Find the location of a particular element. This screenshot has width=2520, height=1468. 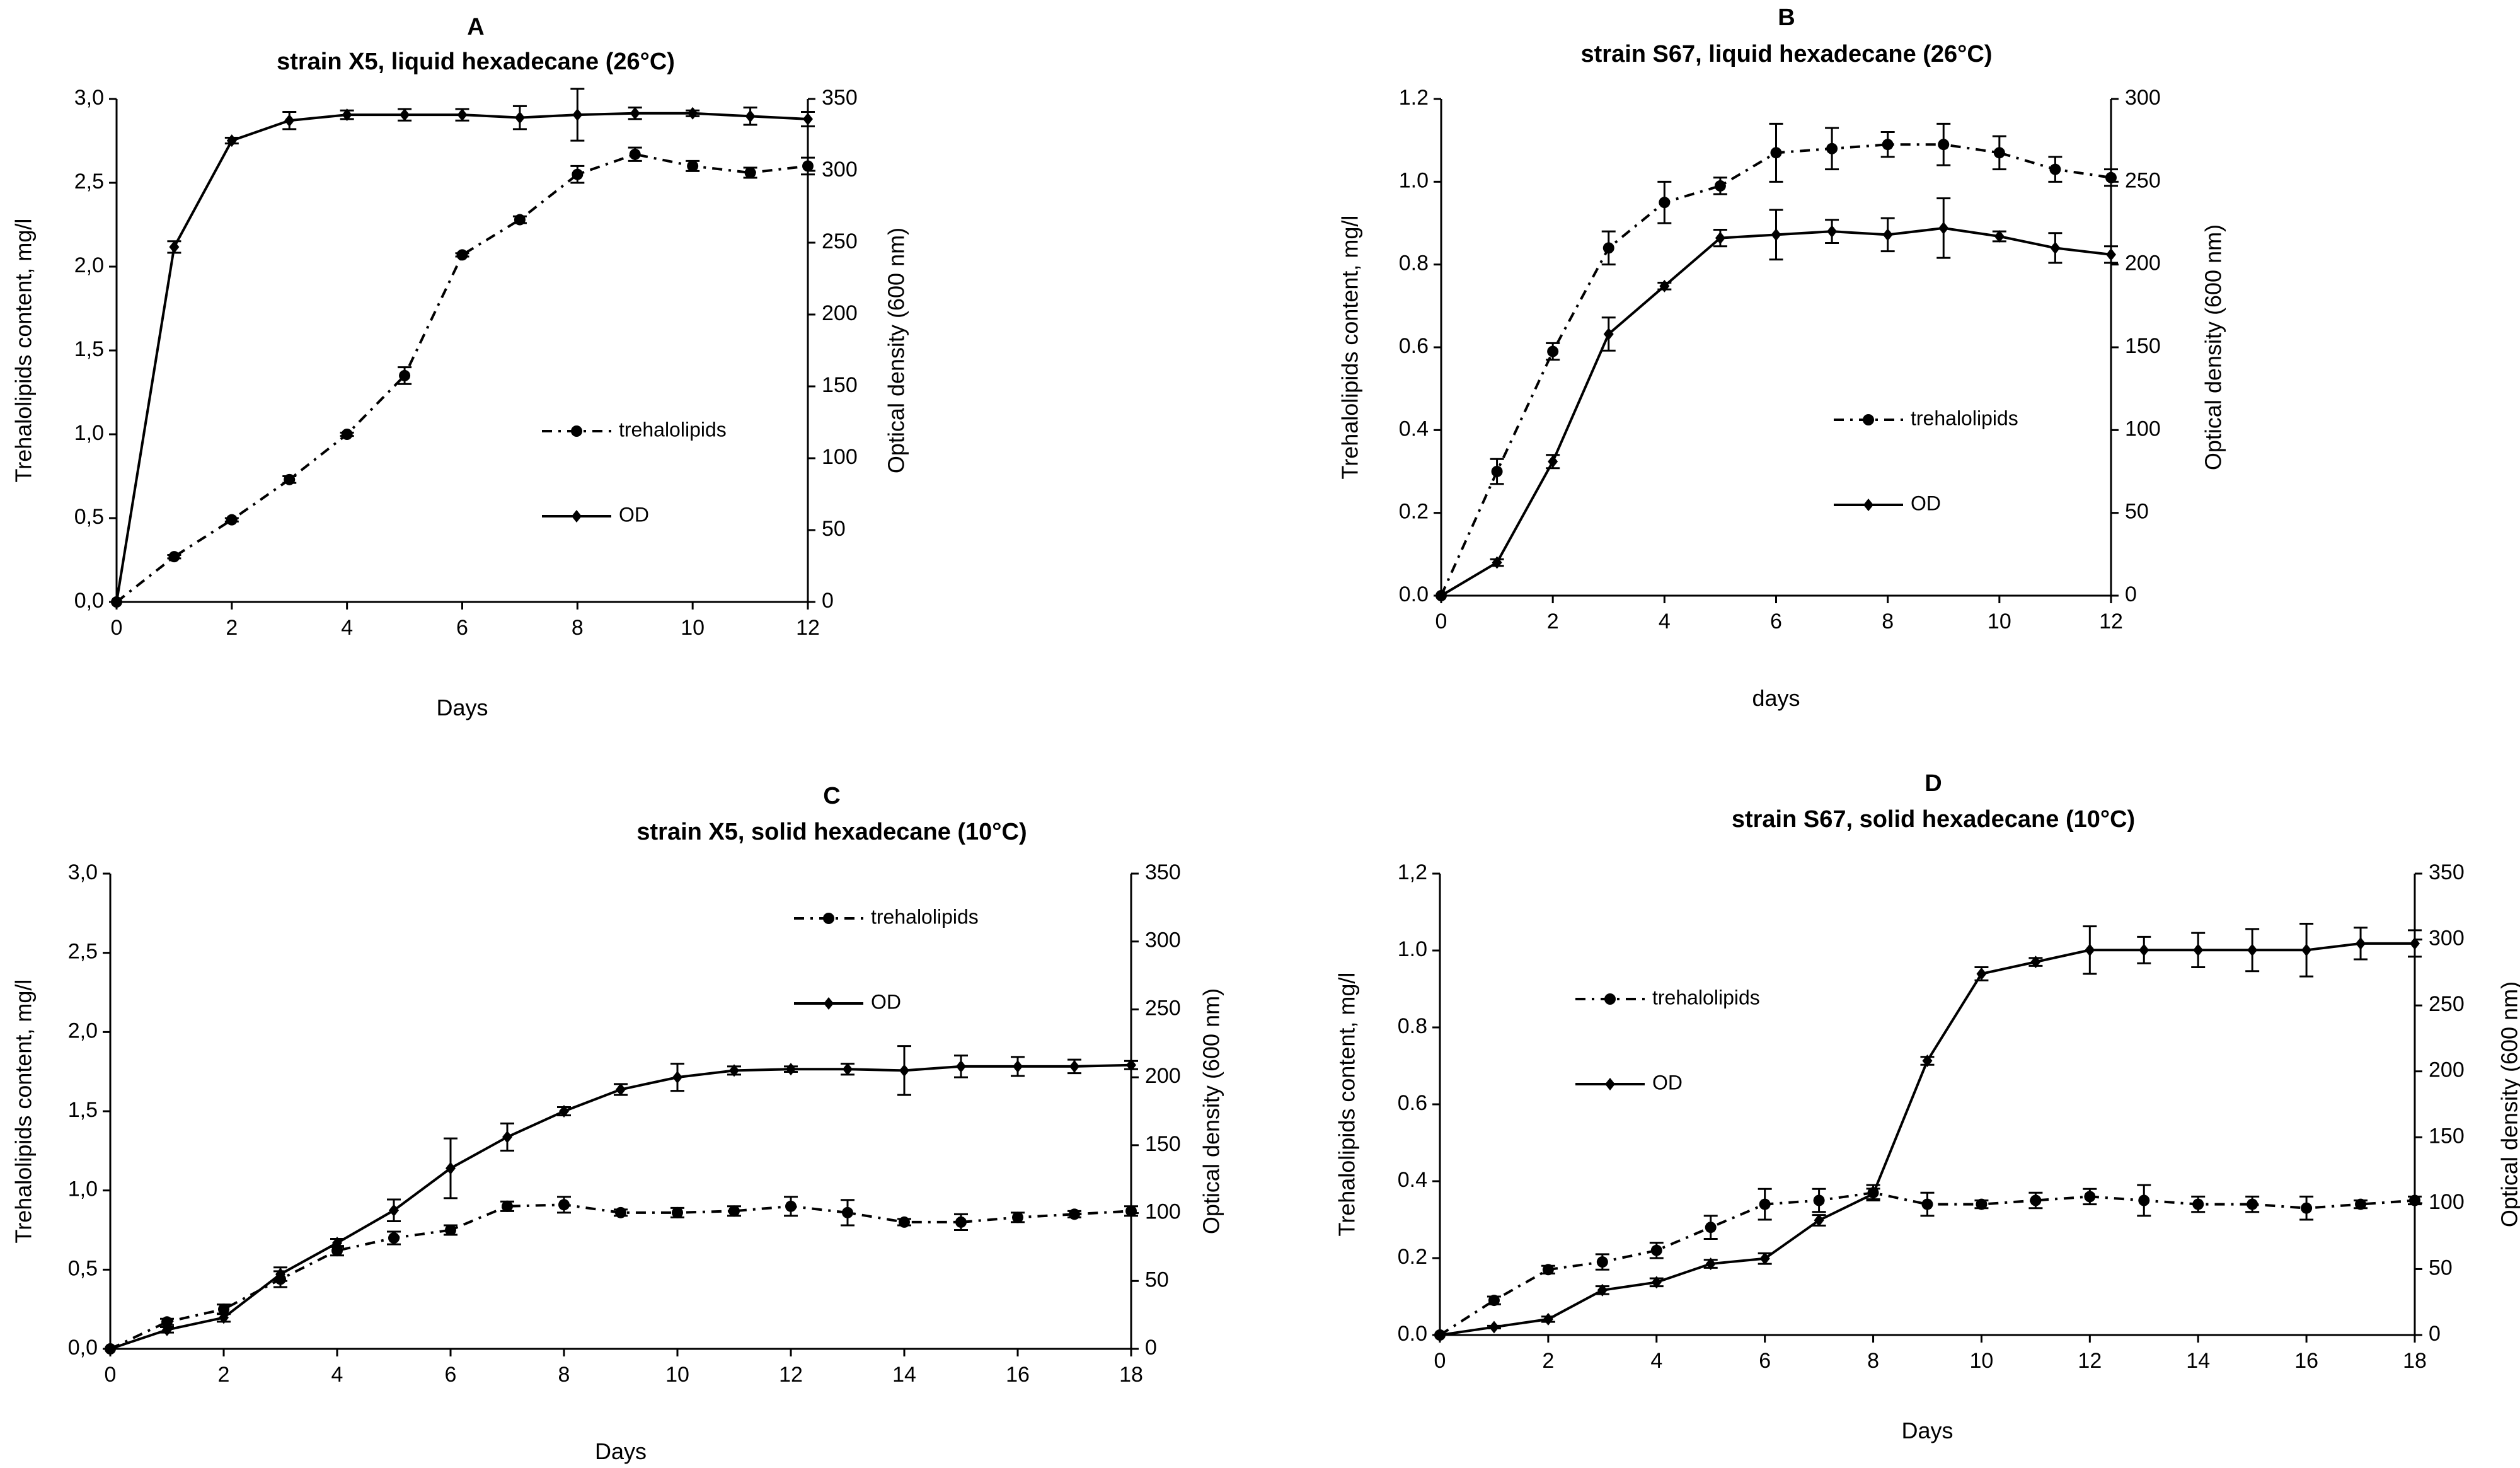

y-tick-label: 0.4 is located at coordinates (1412, 1180).